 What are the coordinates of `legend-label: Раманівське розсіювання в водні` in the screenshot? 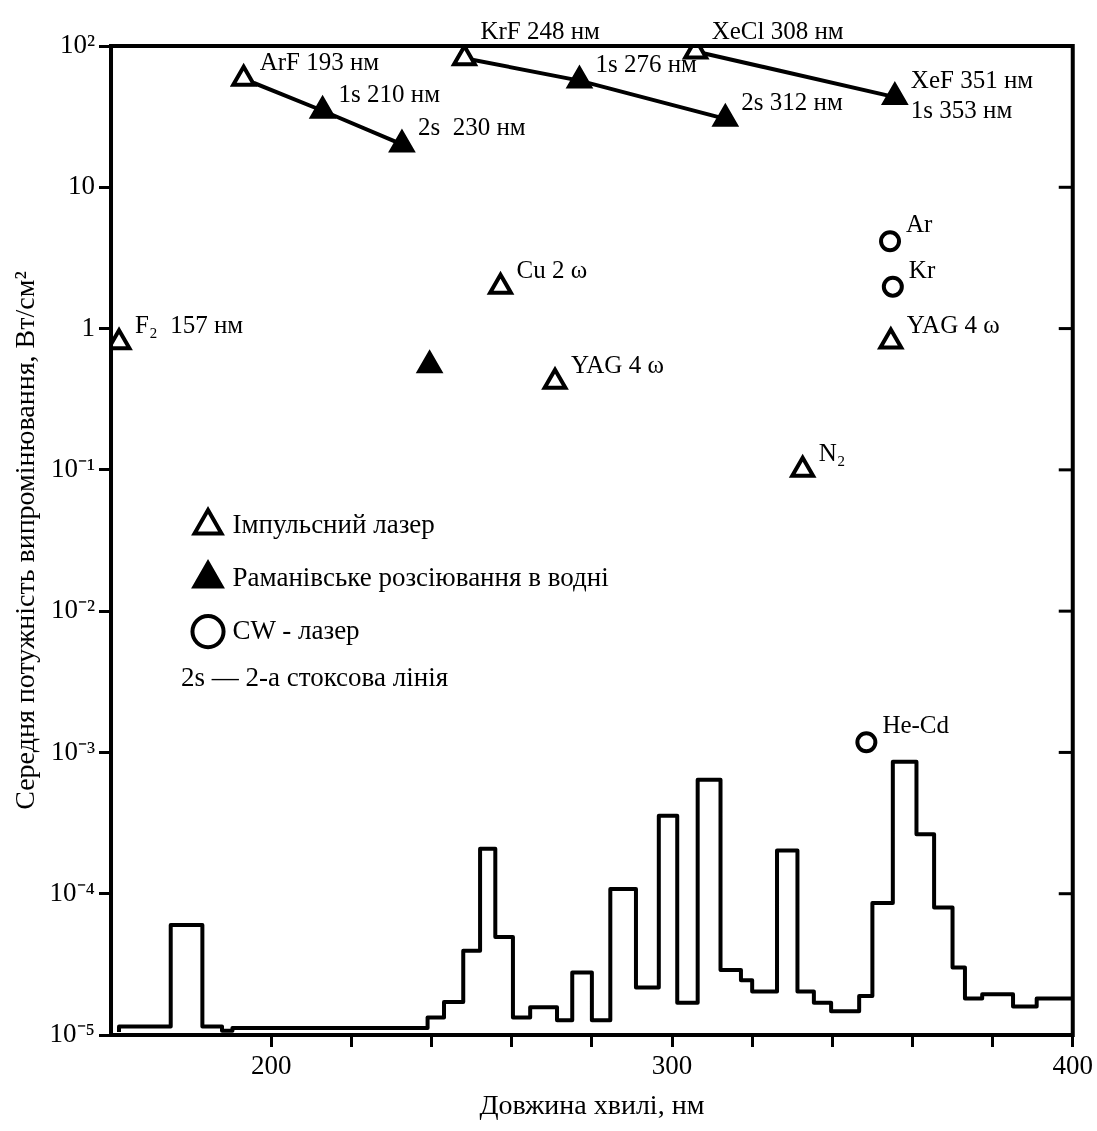 It's located at (420, 576).